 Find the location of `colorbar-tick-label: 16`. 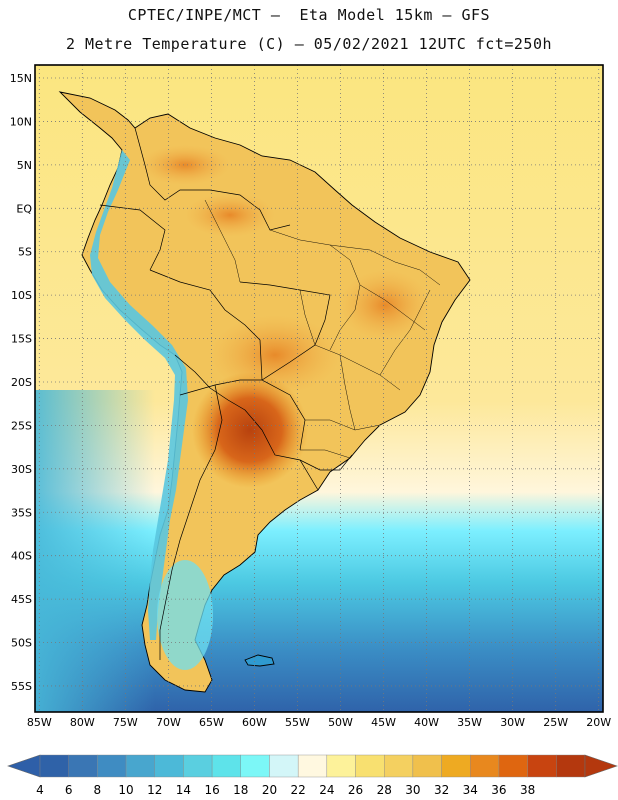

colorbar-tick-label: 16 is located at coordinates (211, 790).